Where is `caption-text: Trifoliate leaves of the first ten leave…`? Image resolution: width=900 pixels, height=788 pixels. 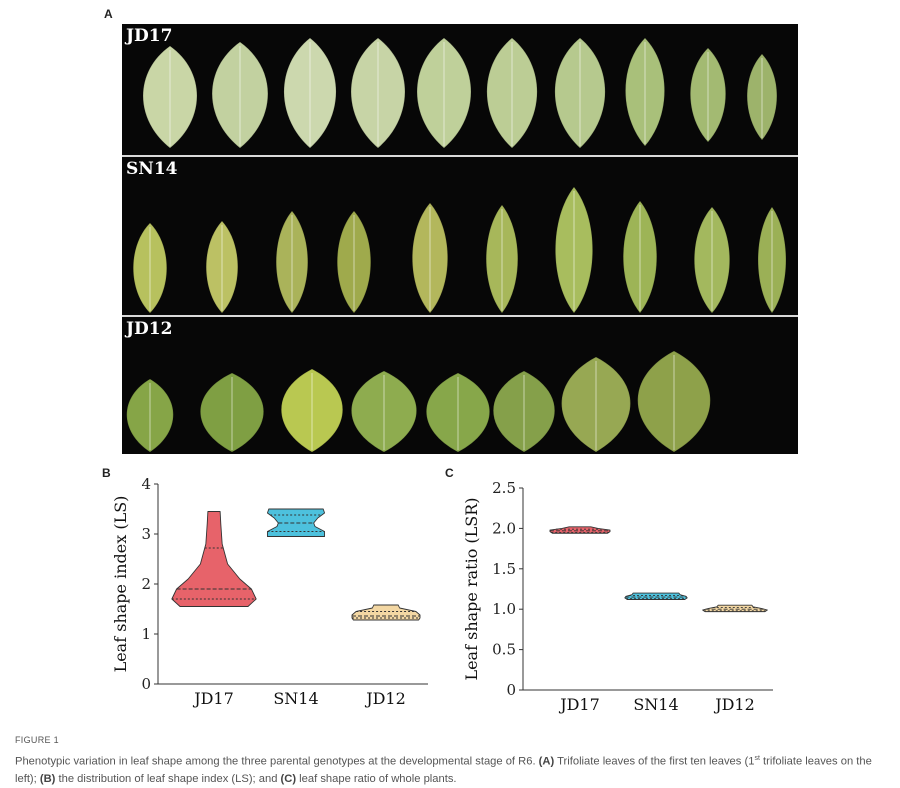 caption-text: Trifoliate leaves of the first ten leave… is located at coordinates (654, 761).